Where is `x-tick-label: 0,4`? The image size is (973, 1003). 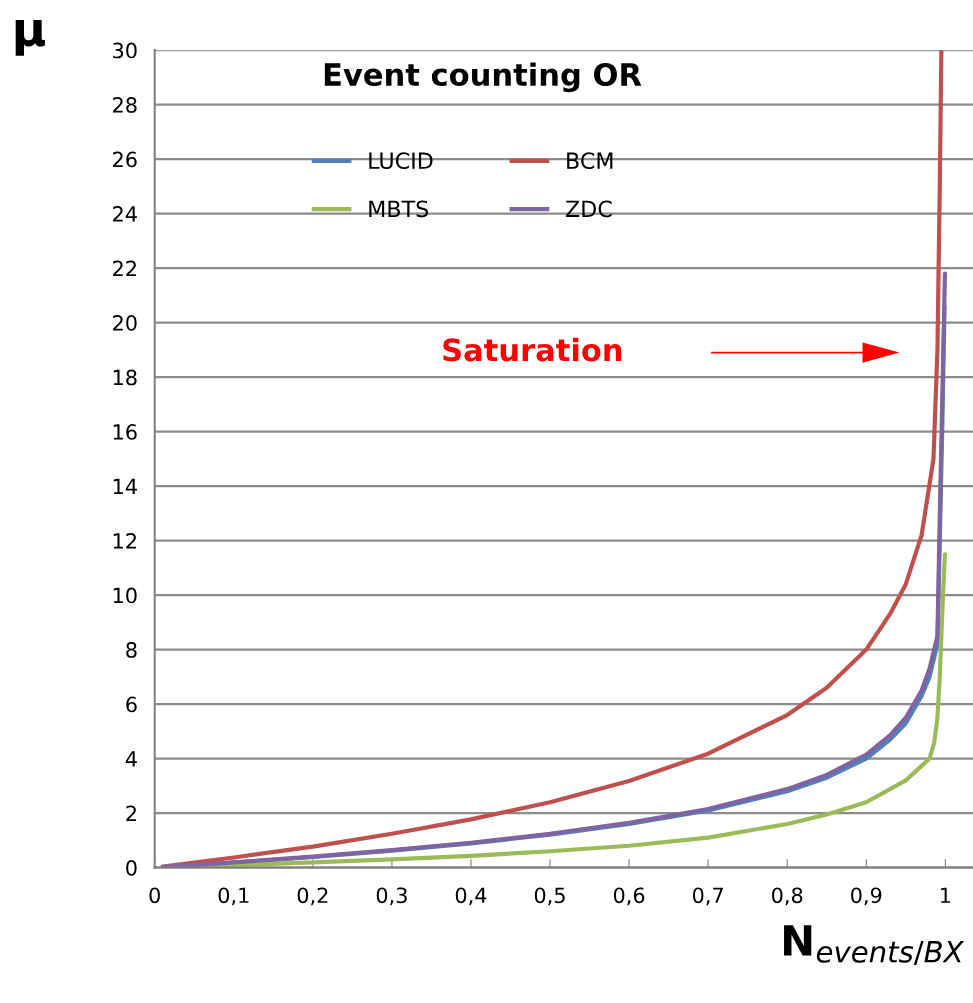 x-tick-label: 0,4 is located at coordinates (471, 896).